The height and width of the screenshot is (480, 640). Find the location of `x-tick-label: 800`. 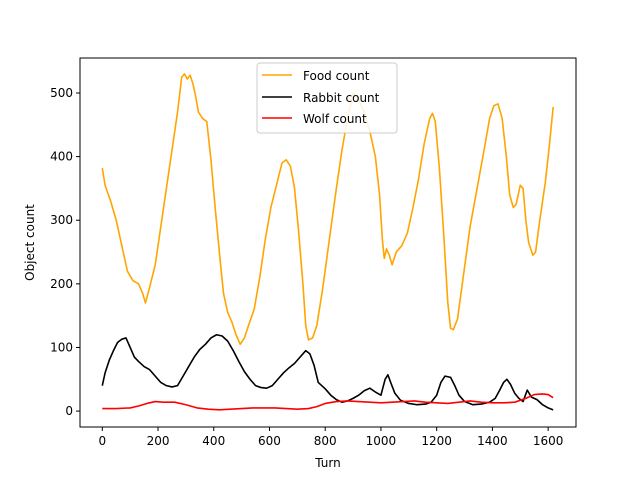

x-tick-label: 800 is located at coordinates (325, 441).